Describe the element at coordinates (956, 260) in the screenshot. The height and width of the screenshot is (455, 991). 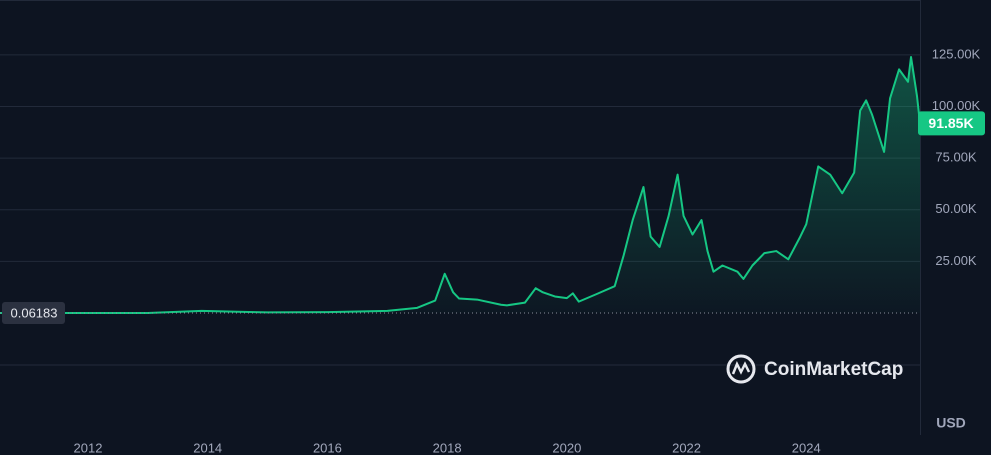
I see `y-tick-label: 25.00K` at that location.